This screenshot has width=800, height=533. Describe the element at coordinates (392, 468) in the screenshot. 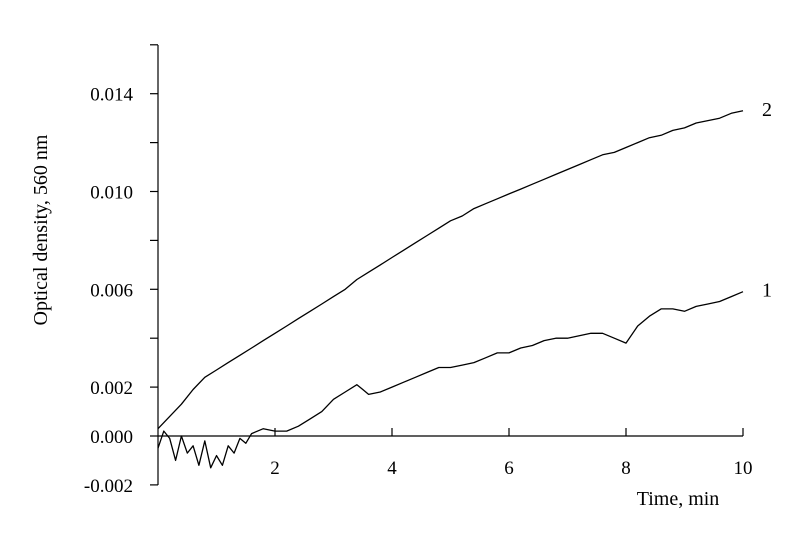

I see `x-tick-label: 4` at that location.